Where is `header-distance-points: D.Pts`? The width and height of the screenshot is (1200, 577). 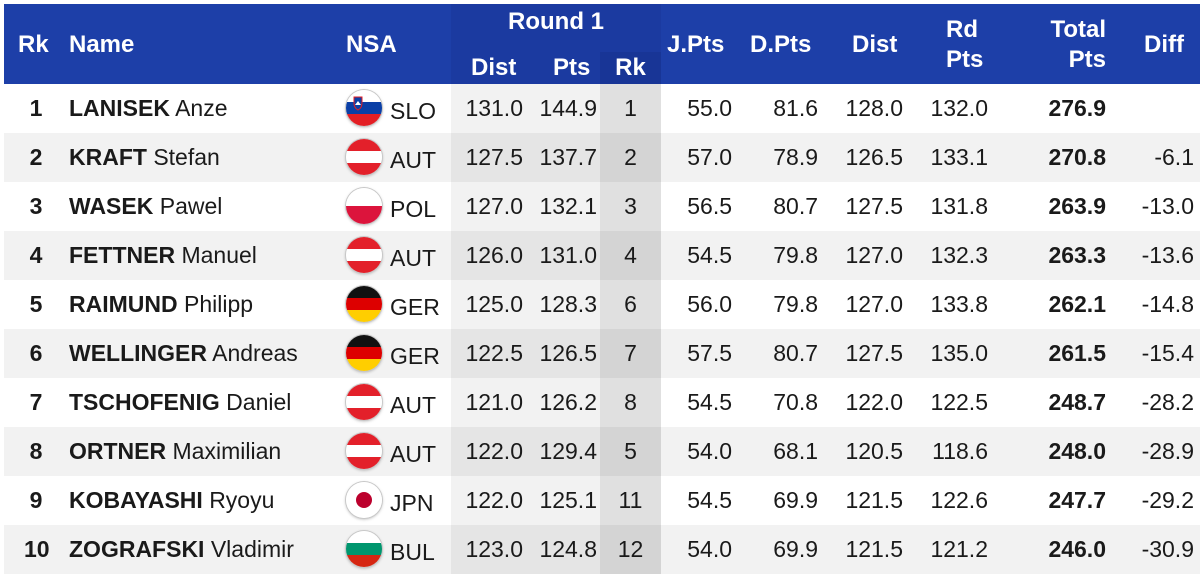
header-distance-points: D.Pts is located at coordinates (781, 44).